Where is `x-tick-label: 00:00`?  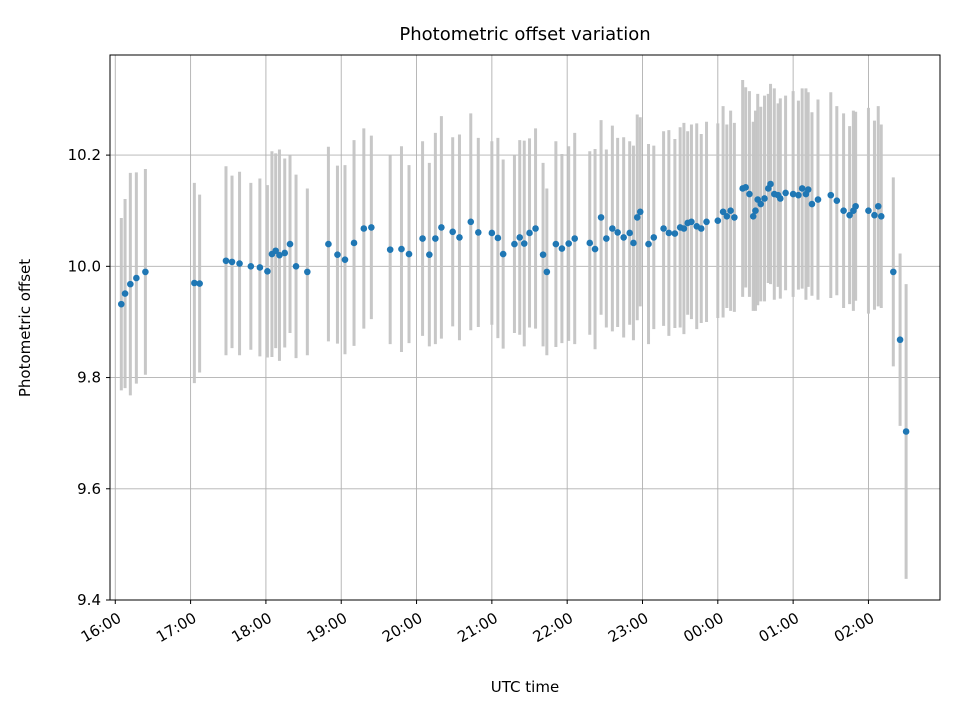 x-tick-label: 00:00 is located at coordinates (703, 627).